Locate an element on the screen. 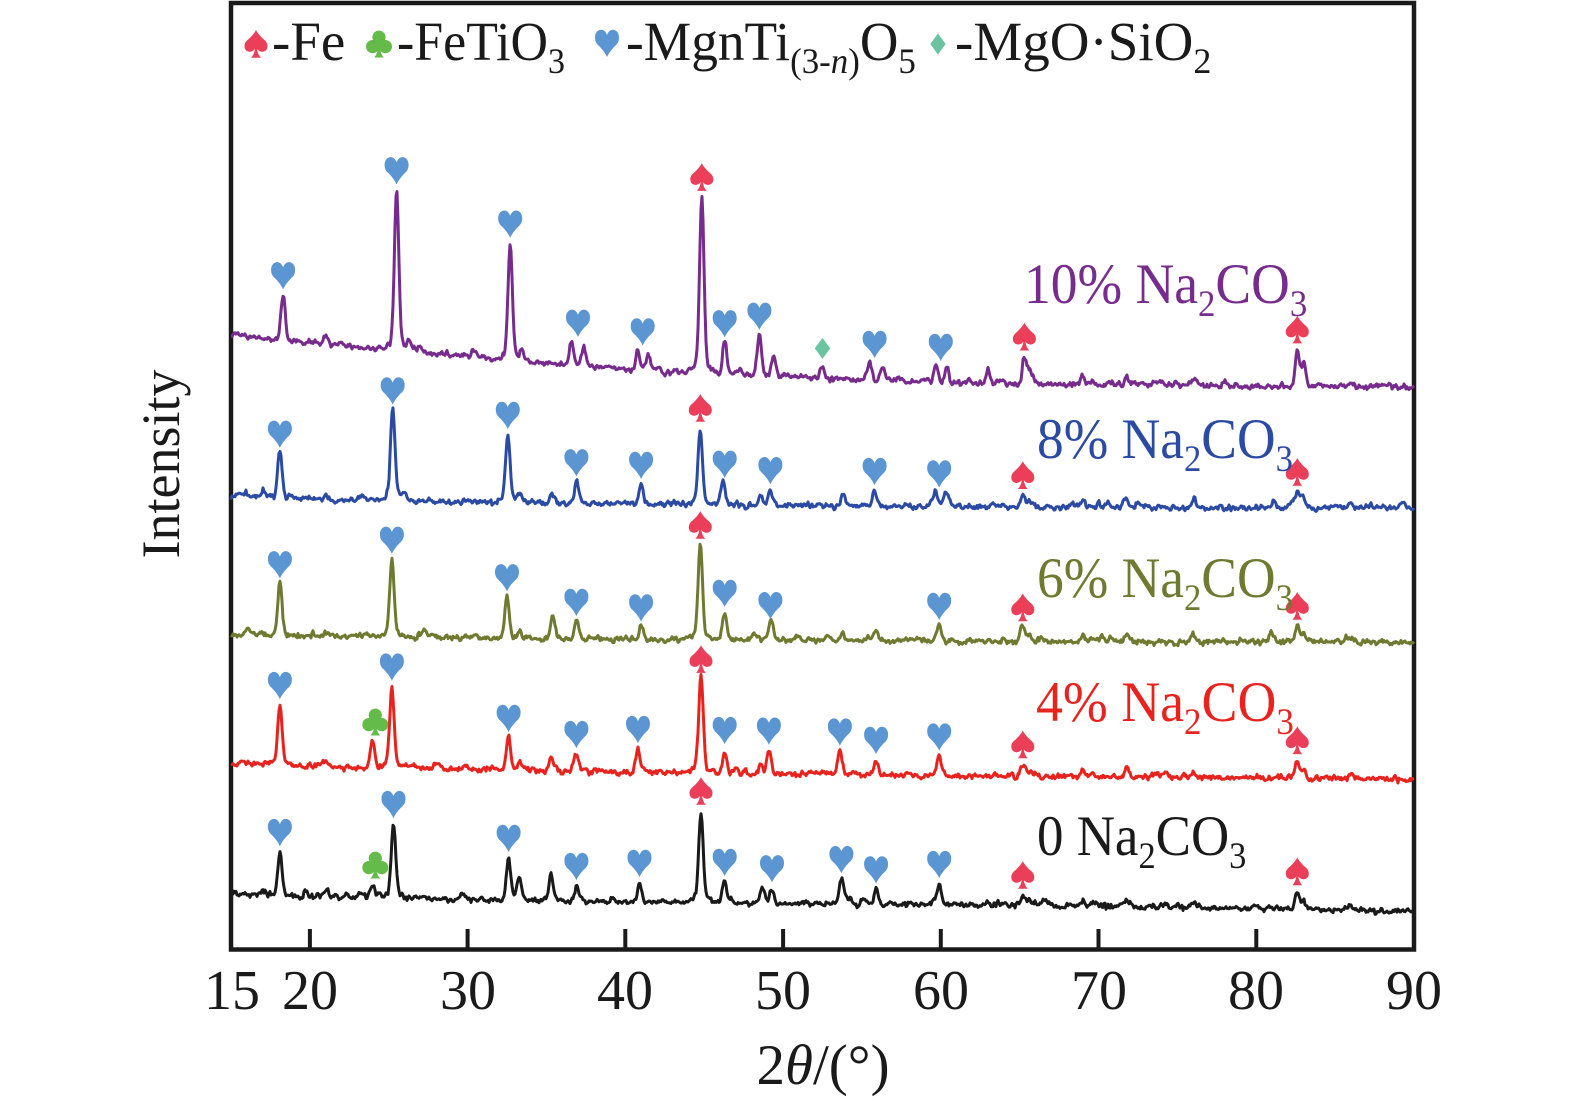 This screenshot has width=1575, height=1102. svg-text: 90 is located at coordinates (1414, 991).